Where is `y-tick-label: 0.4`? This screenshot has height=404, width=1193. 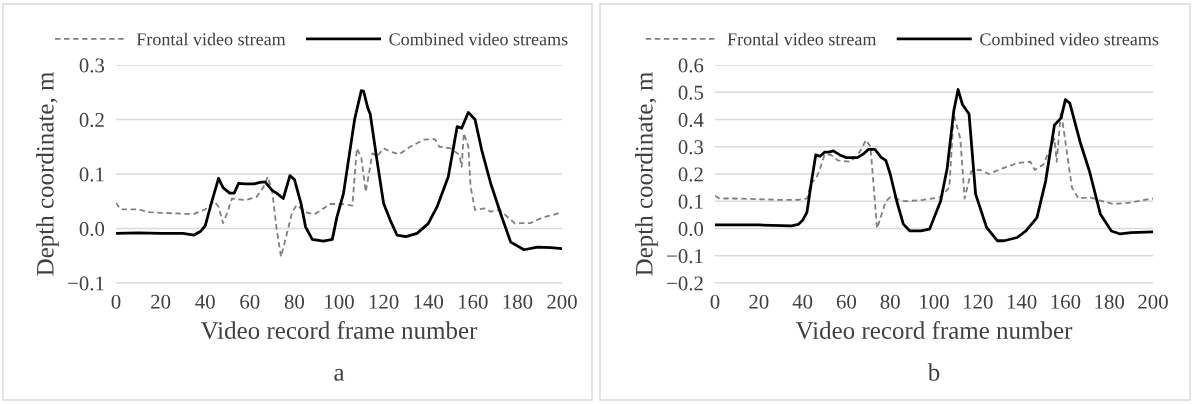 y-tick-label: 0.4 is located at coordinates (691, 120).